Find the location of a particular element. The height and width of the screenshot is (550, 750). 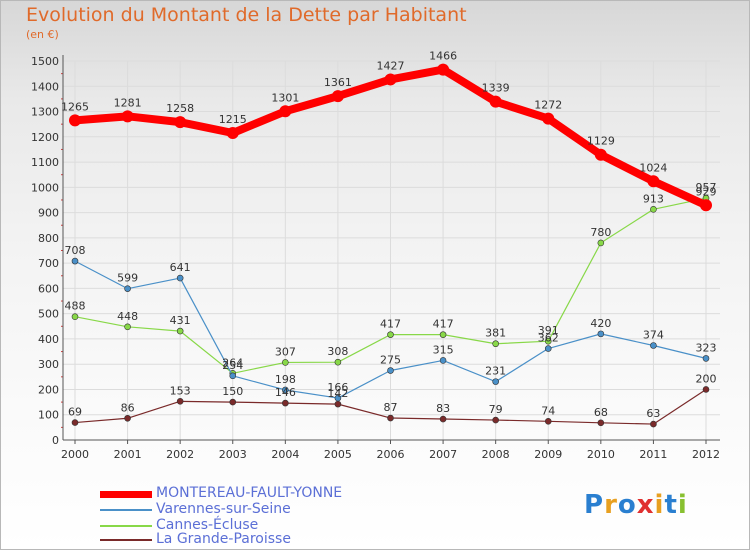

y-tick-label: 1100 is located at coordinates (45, 162).